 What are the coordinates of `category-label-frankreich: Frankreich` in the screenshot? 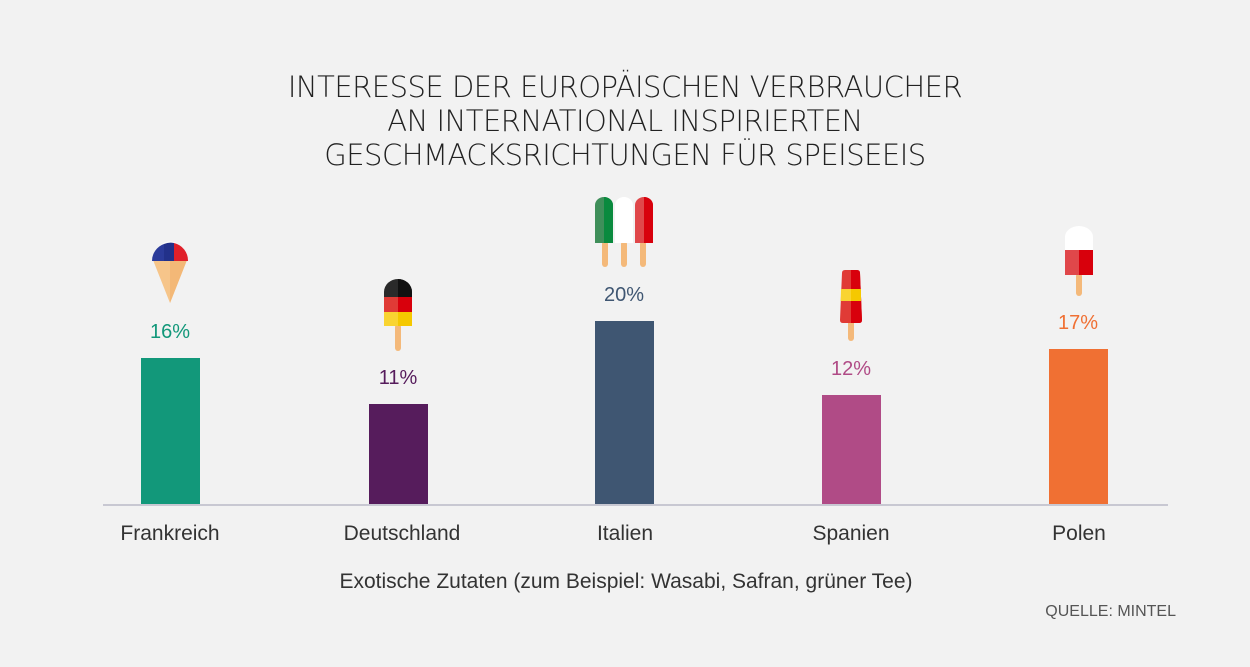 It's located at (170, 533).